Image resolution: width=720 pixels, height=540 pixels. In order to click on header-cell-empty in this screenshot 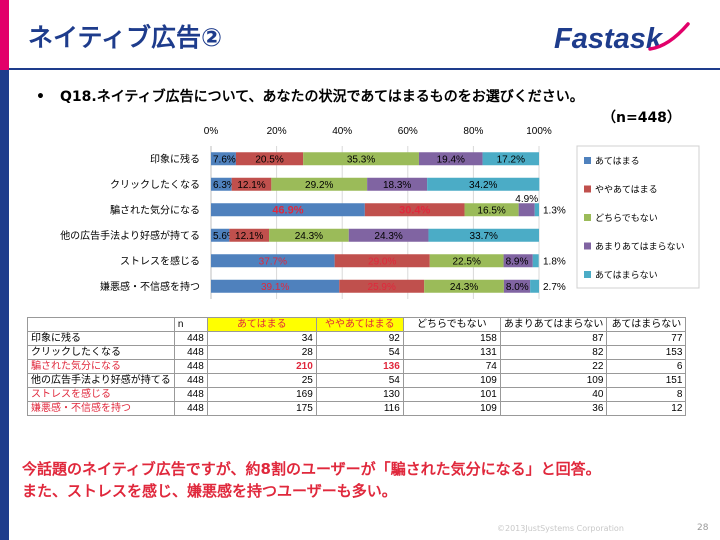, I will do `click(101, 324)`.